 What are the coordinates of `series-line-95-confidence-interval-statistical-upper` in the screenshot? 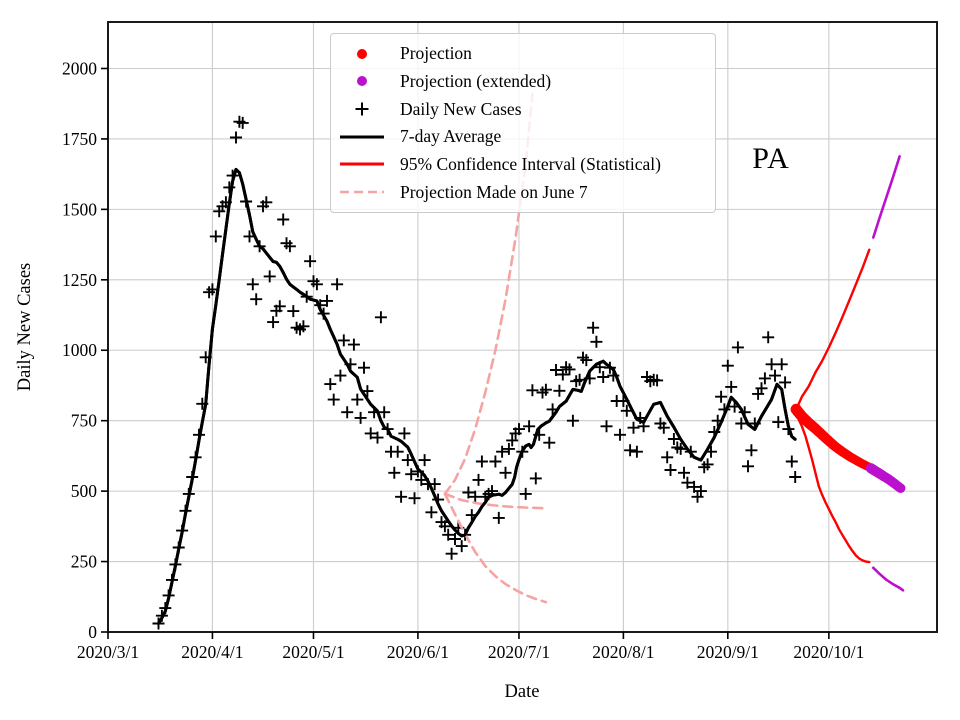 It's located at (833, 329).